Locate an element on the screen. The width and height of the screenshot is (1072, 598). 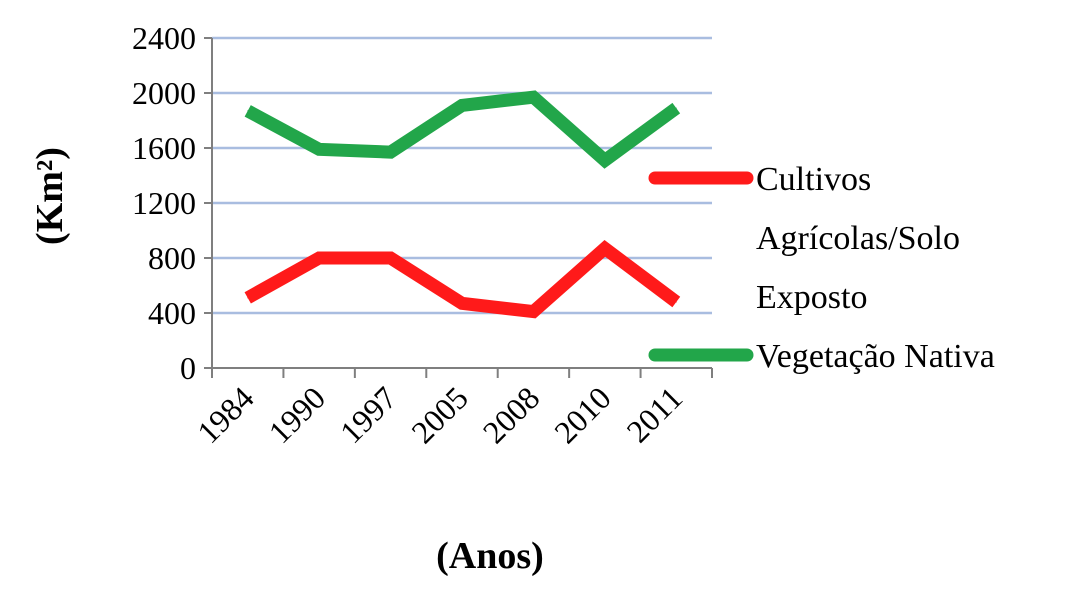
y-tick-label: 1600 is located at coordinates (164, 148).